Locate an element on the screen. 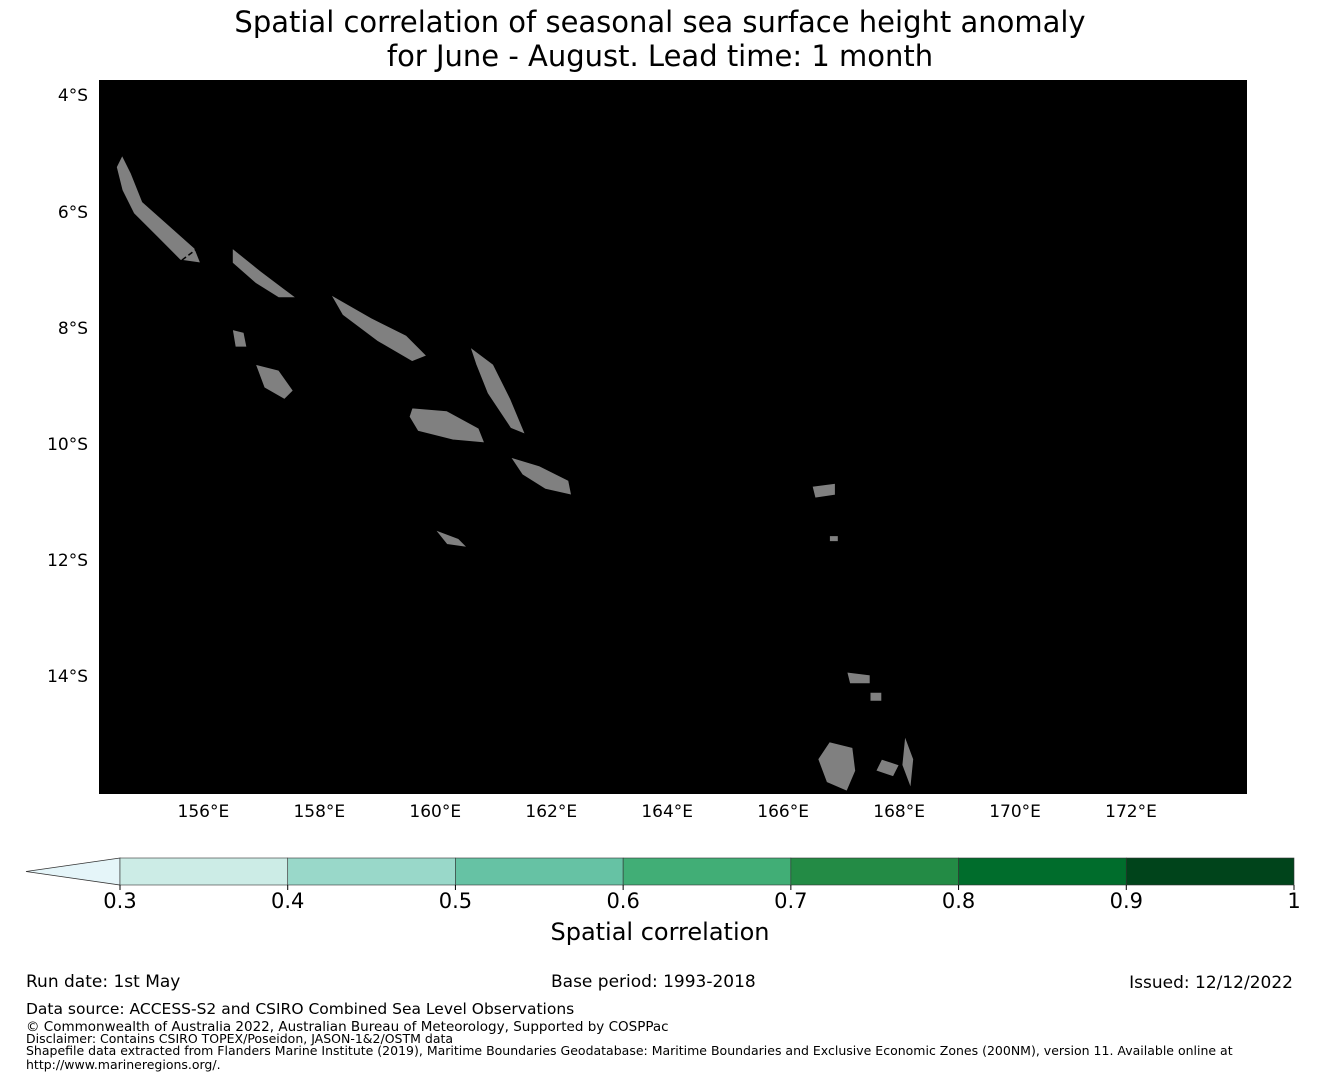  longitude-tick-label: 168°E is located at coordinates (899, 812).